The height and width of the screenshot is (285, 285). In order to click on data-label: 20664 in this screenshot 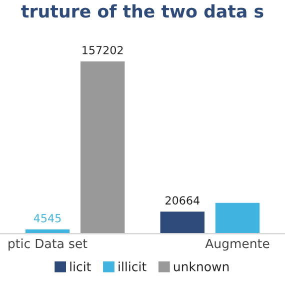, I will do `click(183, 200)`.